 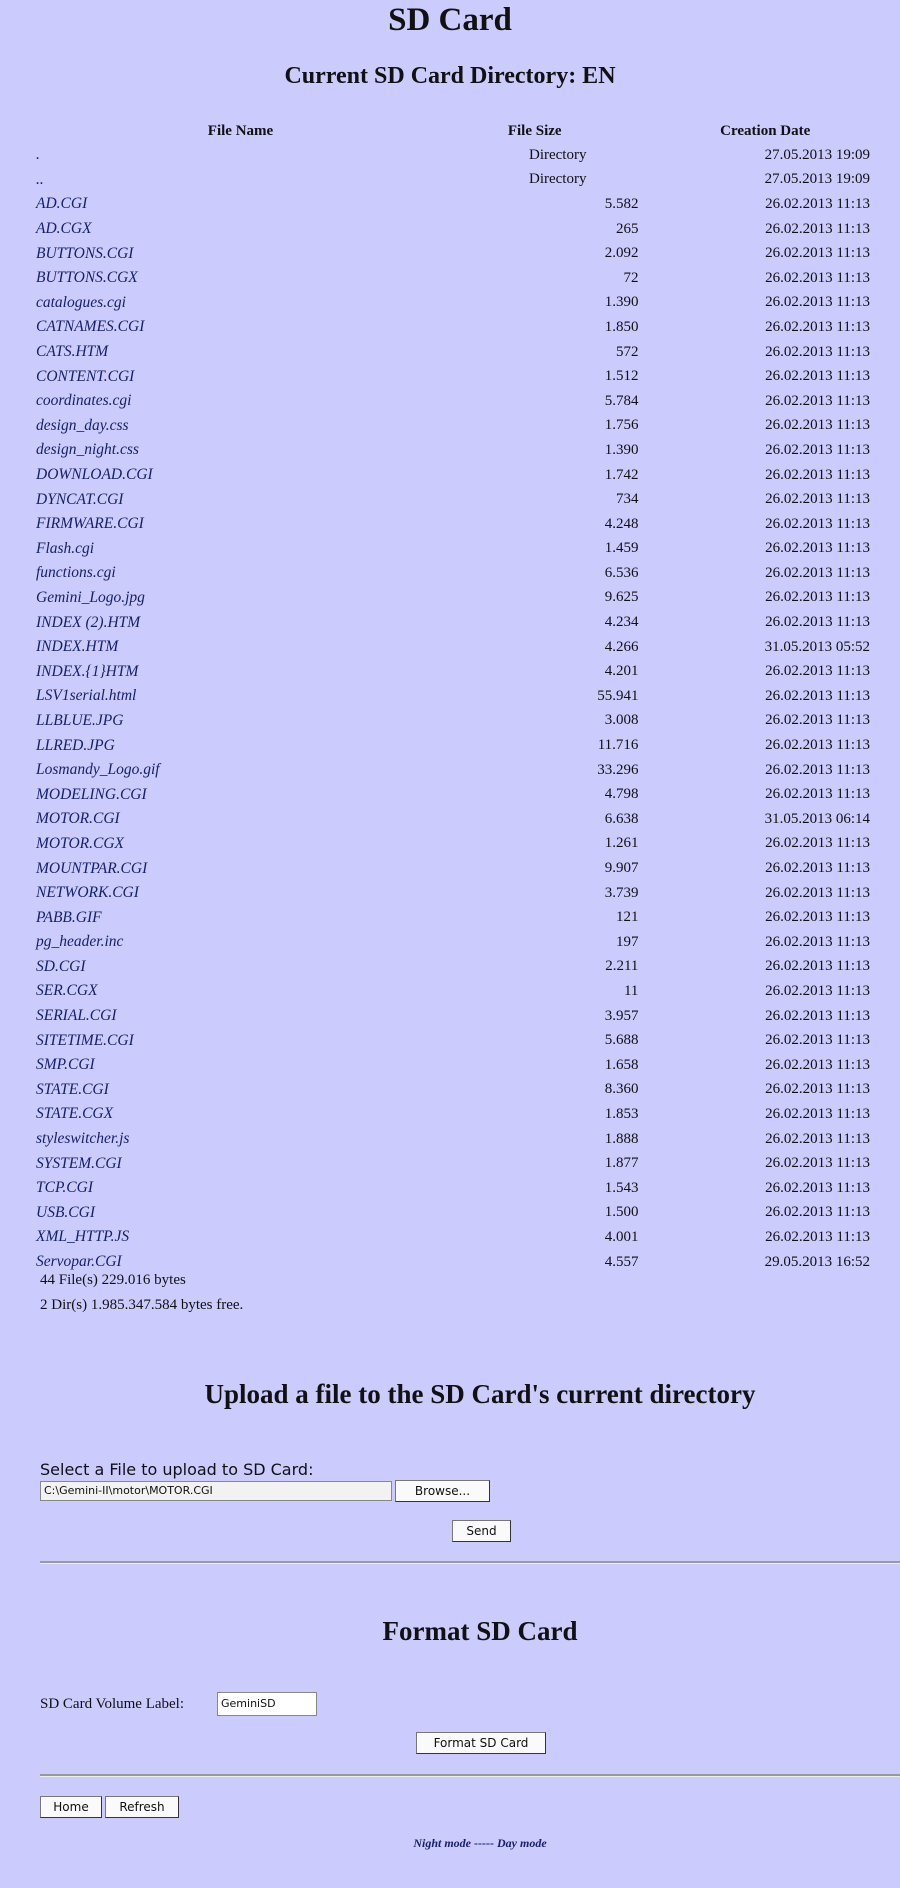 What do you see at coordinates (453, 549) in the screenshot?
I see `table-row: Flash.cgi 1.459 26.02.2013 11:13` at bounding box center [453, 549].